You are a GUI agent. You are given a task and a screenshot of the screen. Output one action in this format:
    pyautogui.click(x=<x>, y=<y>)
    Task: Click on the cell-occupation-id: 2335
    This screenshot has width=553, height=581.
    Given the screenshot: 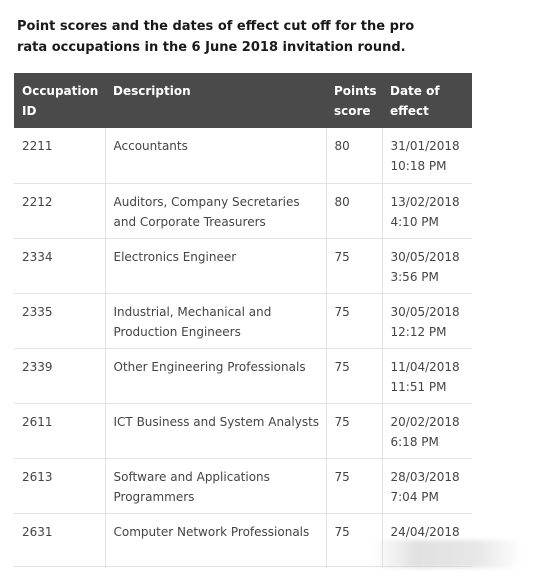 What is the action you would take?
    pyautogui.click(x=59, y=321)
    